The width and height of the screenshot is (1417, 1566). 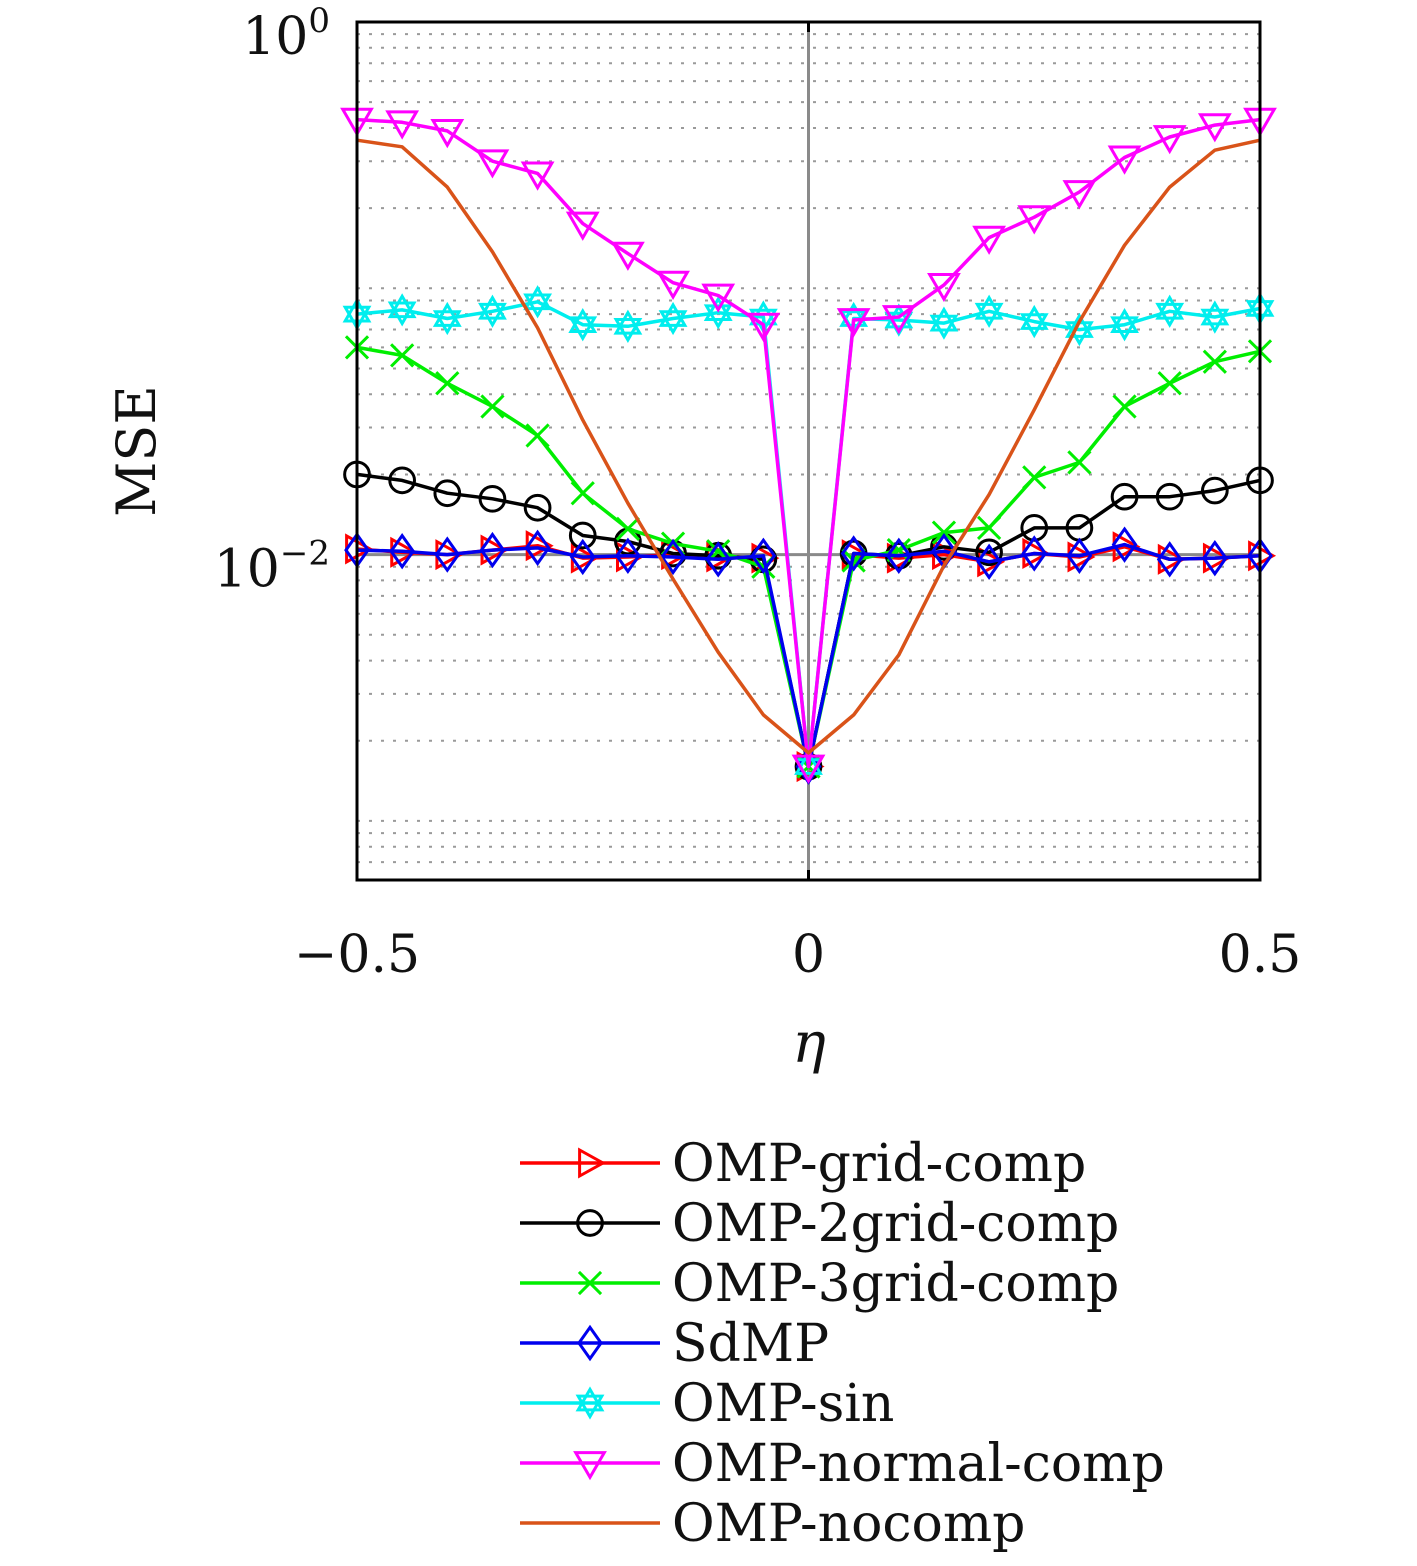 I want to click on y-axis-title: MSE, so click(x=136, y=451).